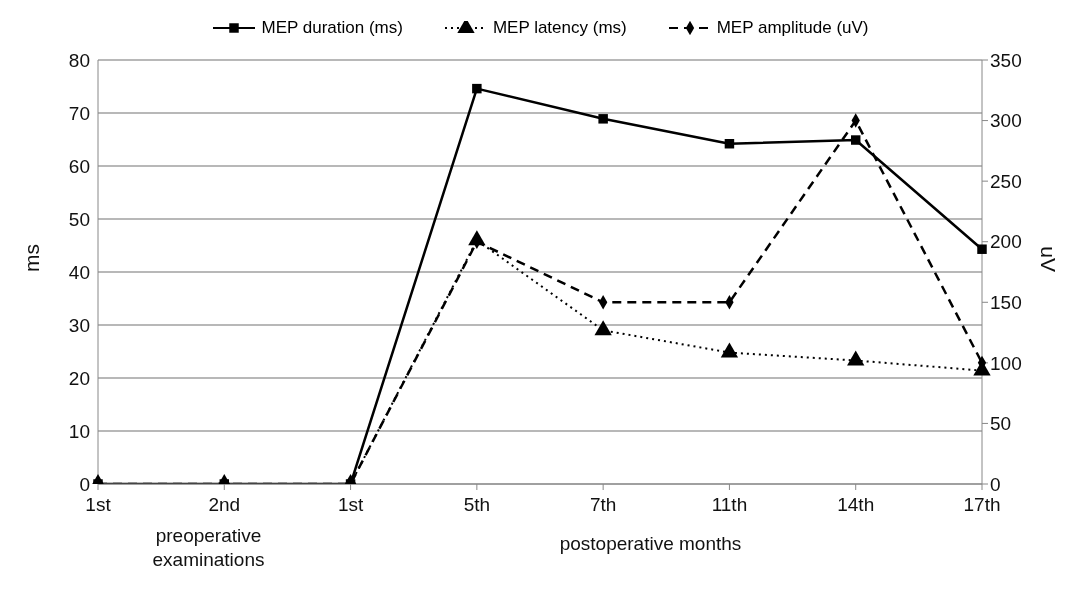 Image resolution: width=1080 pixels, height=599 pixels. I want to click on y2-tick-label: 300, so click(1006, 121).